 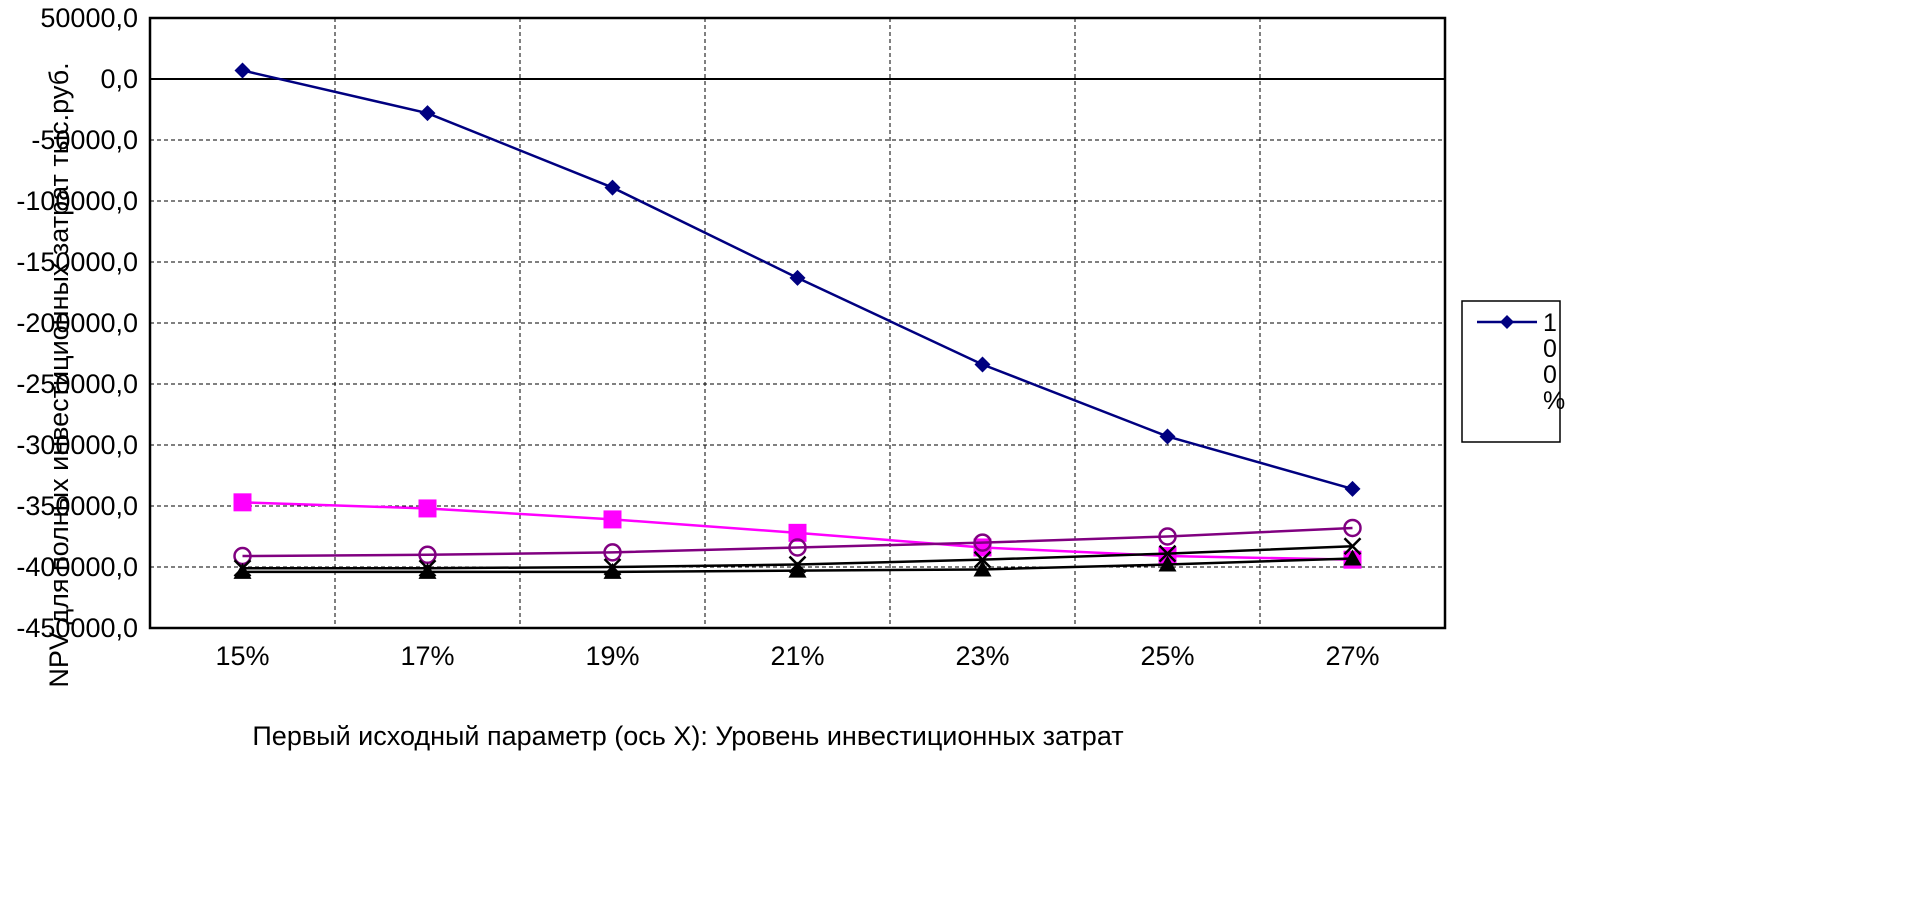 I want to click on x-tick-label: 21%, so click(x=797, y=656).